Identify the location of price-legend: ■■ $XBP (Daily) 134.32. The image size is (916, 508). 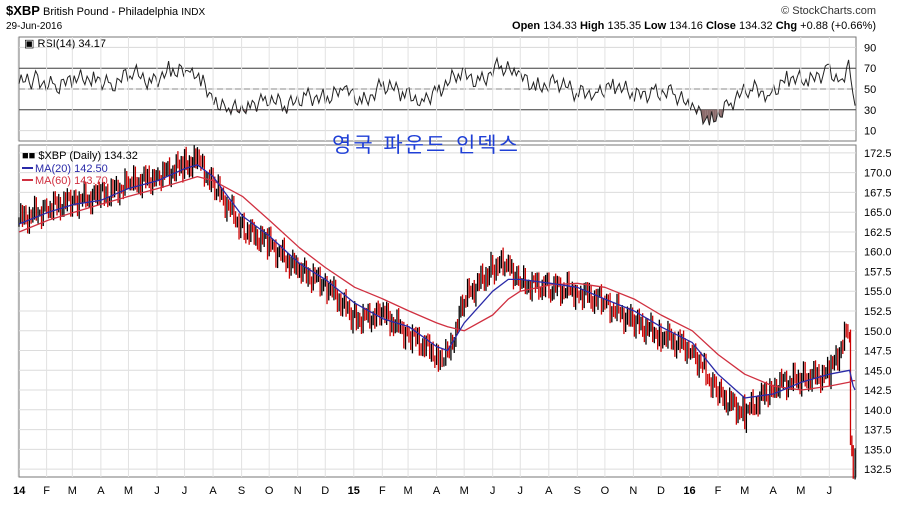
(80, 156).